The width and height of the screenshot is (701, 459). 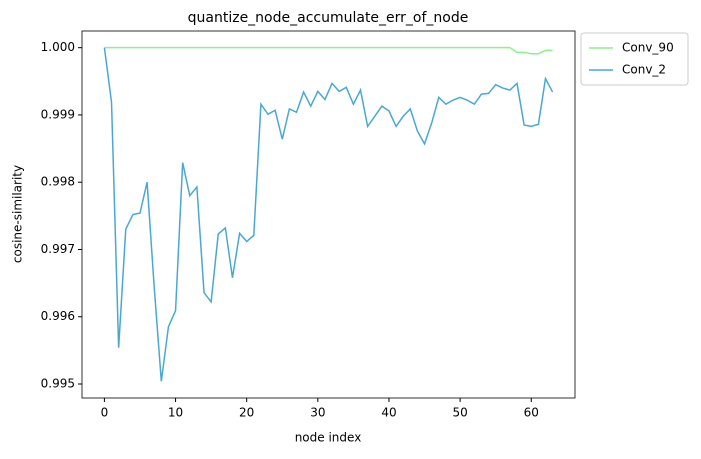 What do you see at coordinates (175, 413) in the screenshot?
I see `x-tick-label: 10` at bounding box center [175, 413].